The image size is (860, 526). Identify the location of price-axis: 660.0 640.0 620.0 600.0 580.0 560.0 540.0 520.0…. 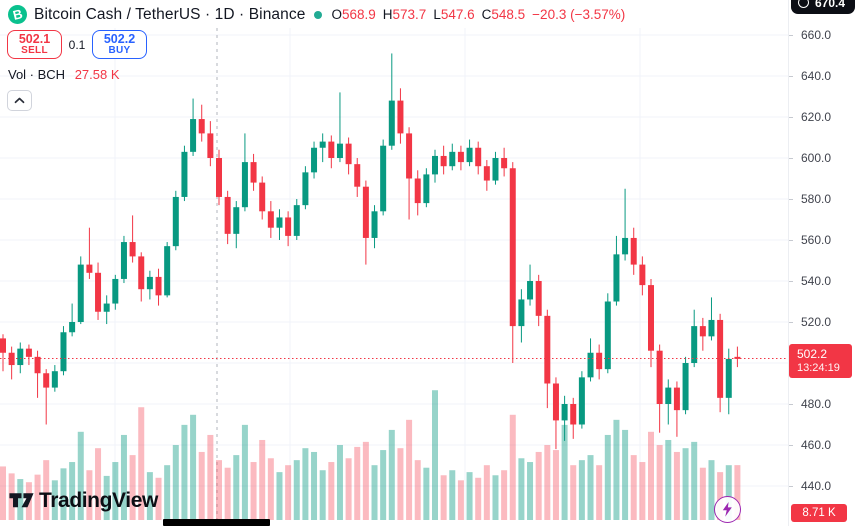
(824, 263).